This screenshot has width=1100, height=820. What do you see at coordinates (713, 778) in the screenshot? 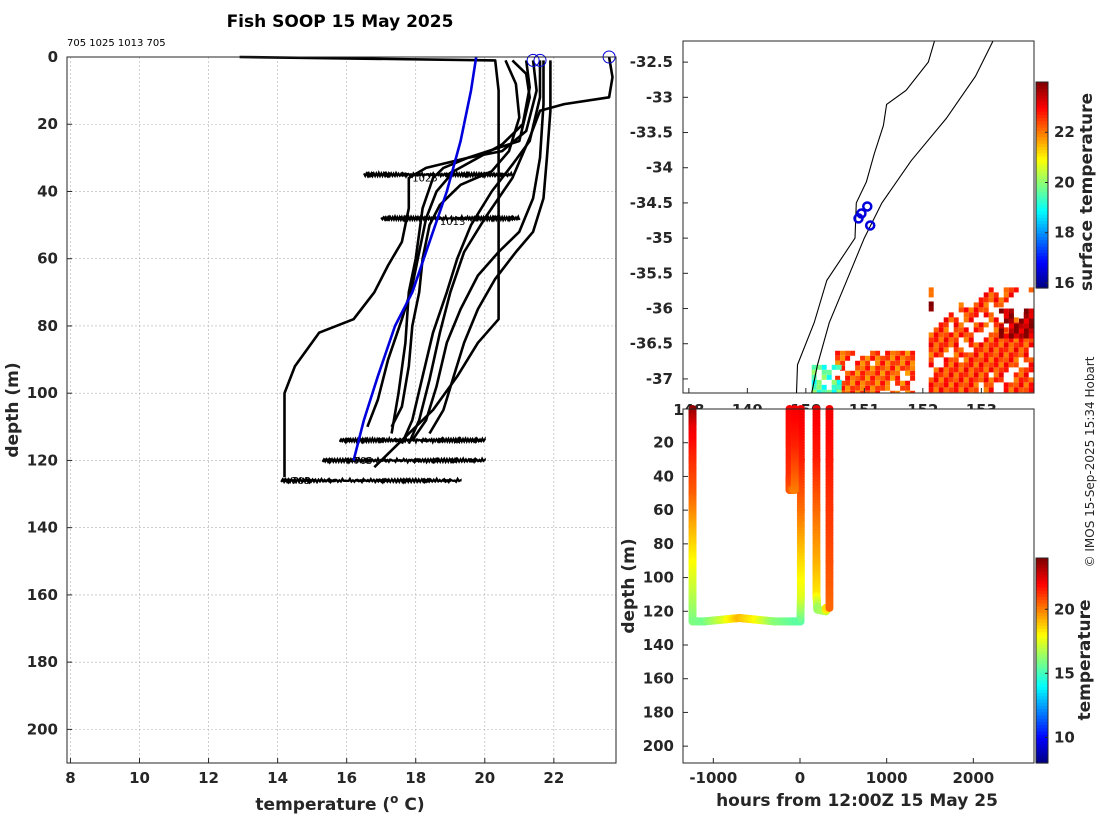
I see `x-tick-label: -1000` at bounding box center [713, 778].